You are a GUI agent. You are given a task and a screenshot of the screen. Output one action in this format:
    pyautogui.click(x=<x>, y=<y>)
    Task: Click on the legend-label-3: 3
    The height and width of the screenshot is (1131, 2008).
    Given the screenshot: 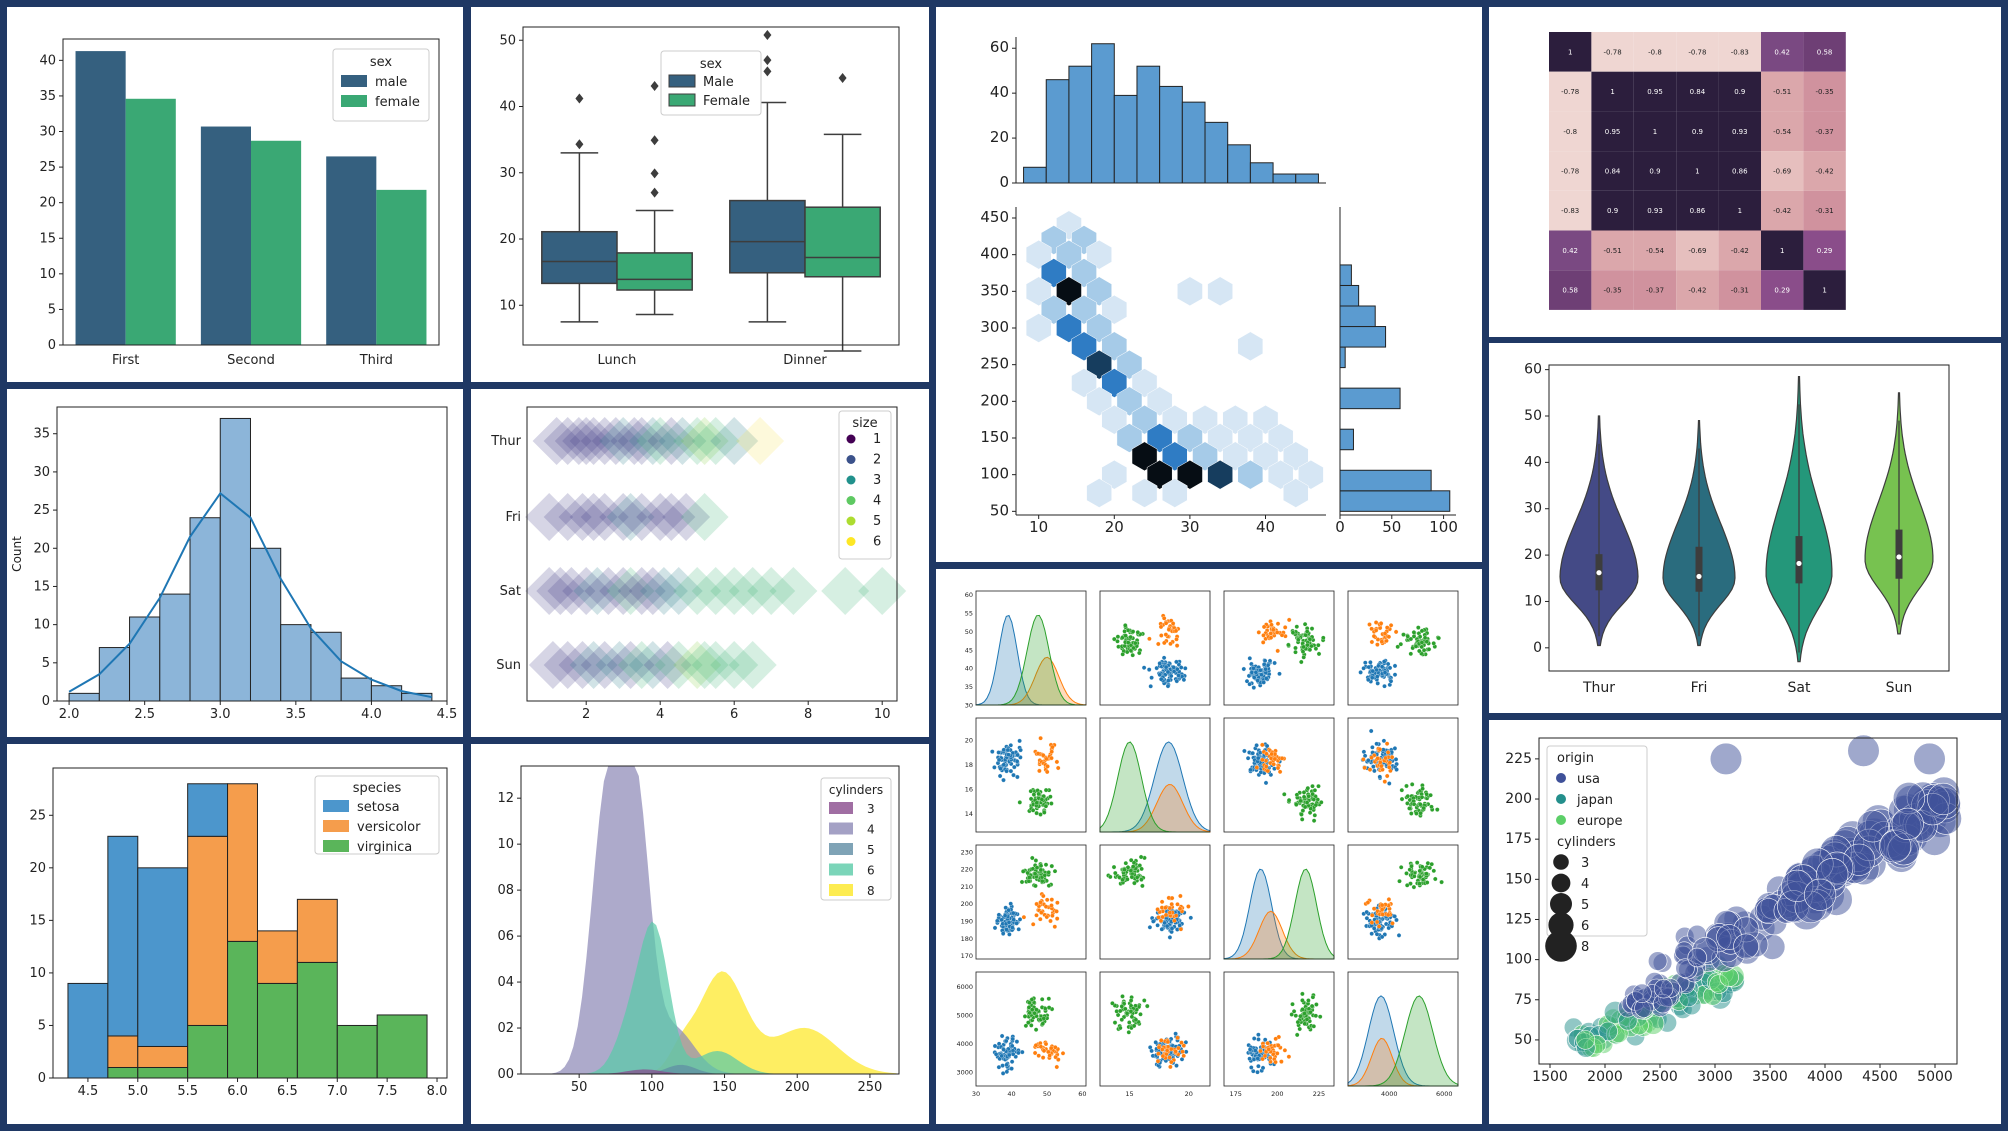 What is the action you would take?
    pyautogui.click(x=877, y=480)
    